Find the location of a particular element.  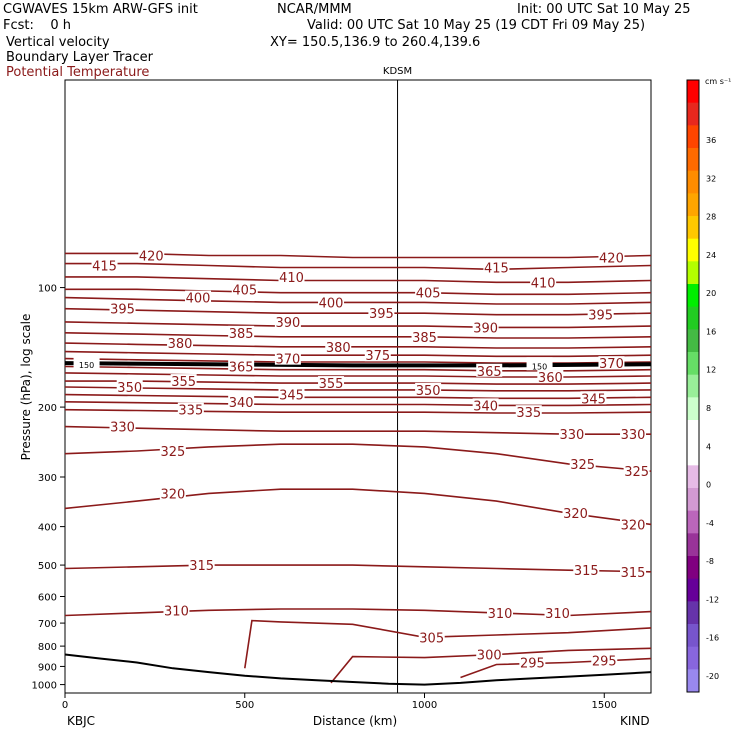

colorbar-label: 16 is located at coordinates (711, 331).